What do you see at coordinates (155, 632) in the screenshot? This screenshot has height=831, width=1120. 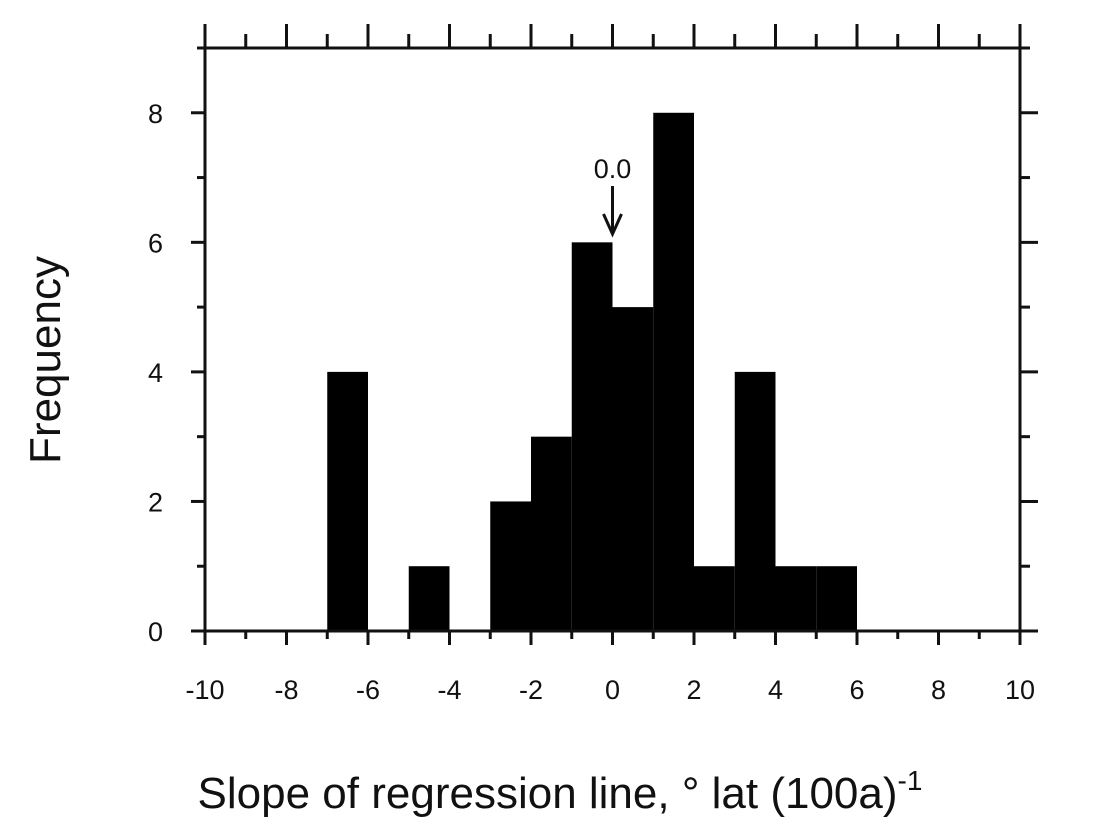 I see `y-tick-label: 0` at bounding box center [155, 632].